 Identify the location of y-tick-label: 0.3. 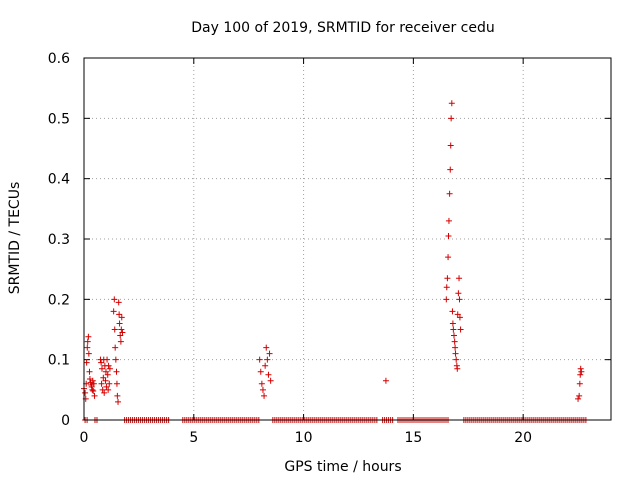
(59, 240).